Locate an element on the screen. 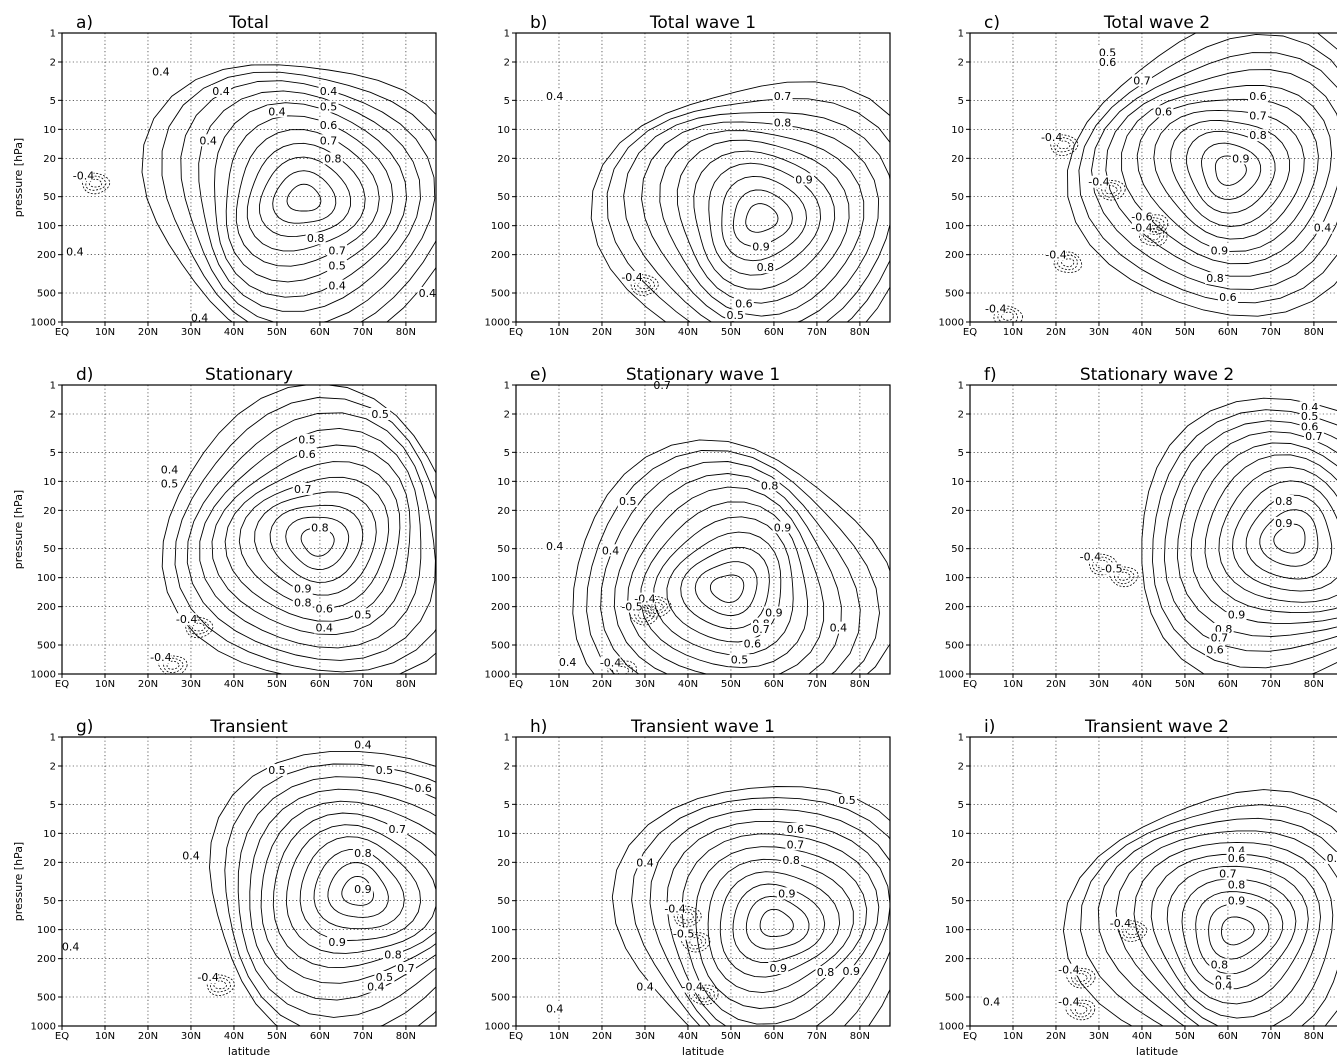 This screenshot has width=1337, height=1063. contour-labels: 0.4 0.70.80.90.90.8-0.40.60.5 is located at coordinates (679, 206).